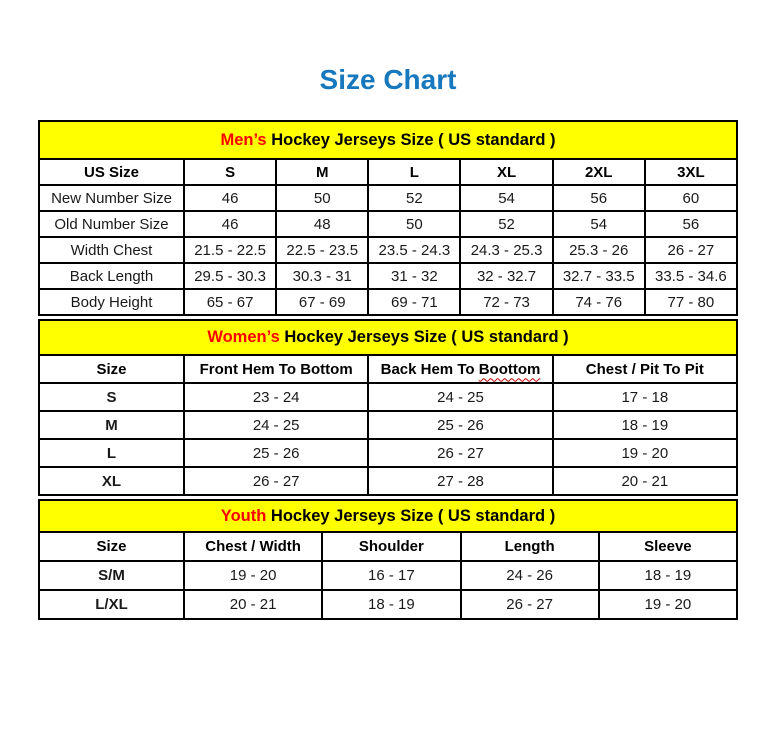  Describe the element at coordinates (690, 224) in the screenshot. I see `value-cell: 56` at that location.